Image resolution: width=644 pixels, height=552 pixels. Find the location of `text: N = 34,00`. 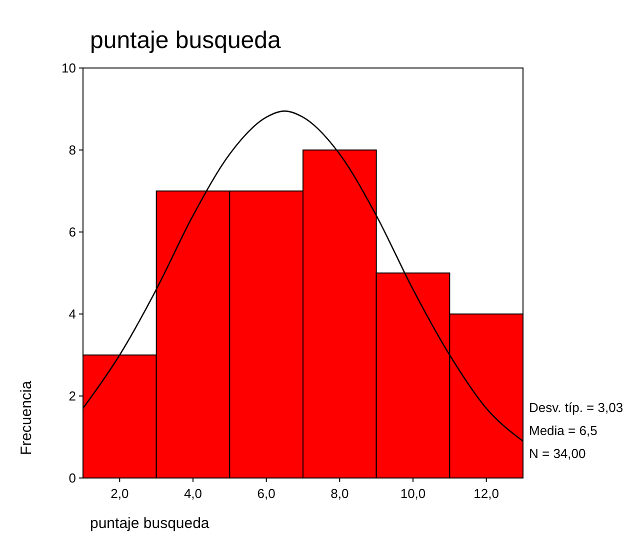

text: N = 34,00 is located at coordinates (557, 453).